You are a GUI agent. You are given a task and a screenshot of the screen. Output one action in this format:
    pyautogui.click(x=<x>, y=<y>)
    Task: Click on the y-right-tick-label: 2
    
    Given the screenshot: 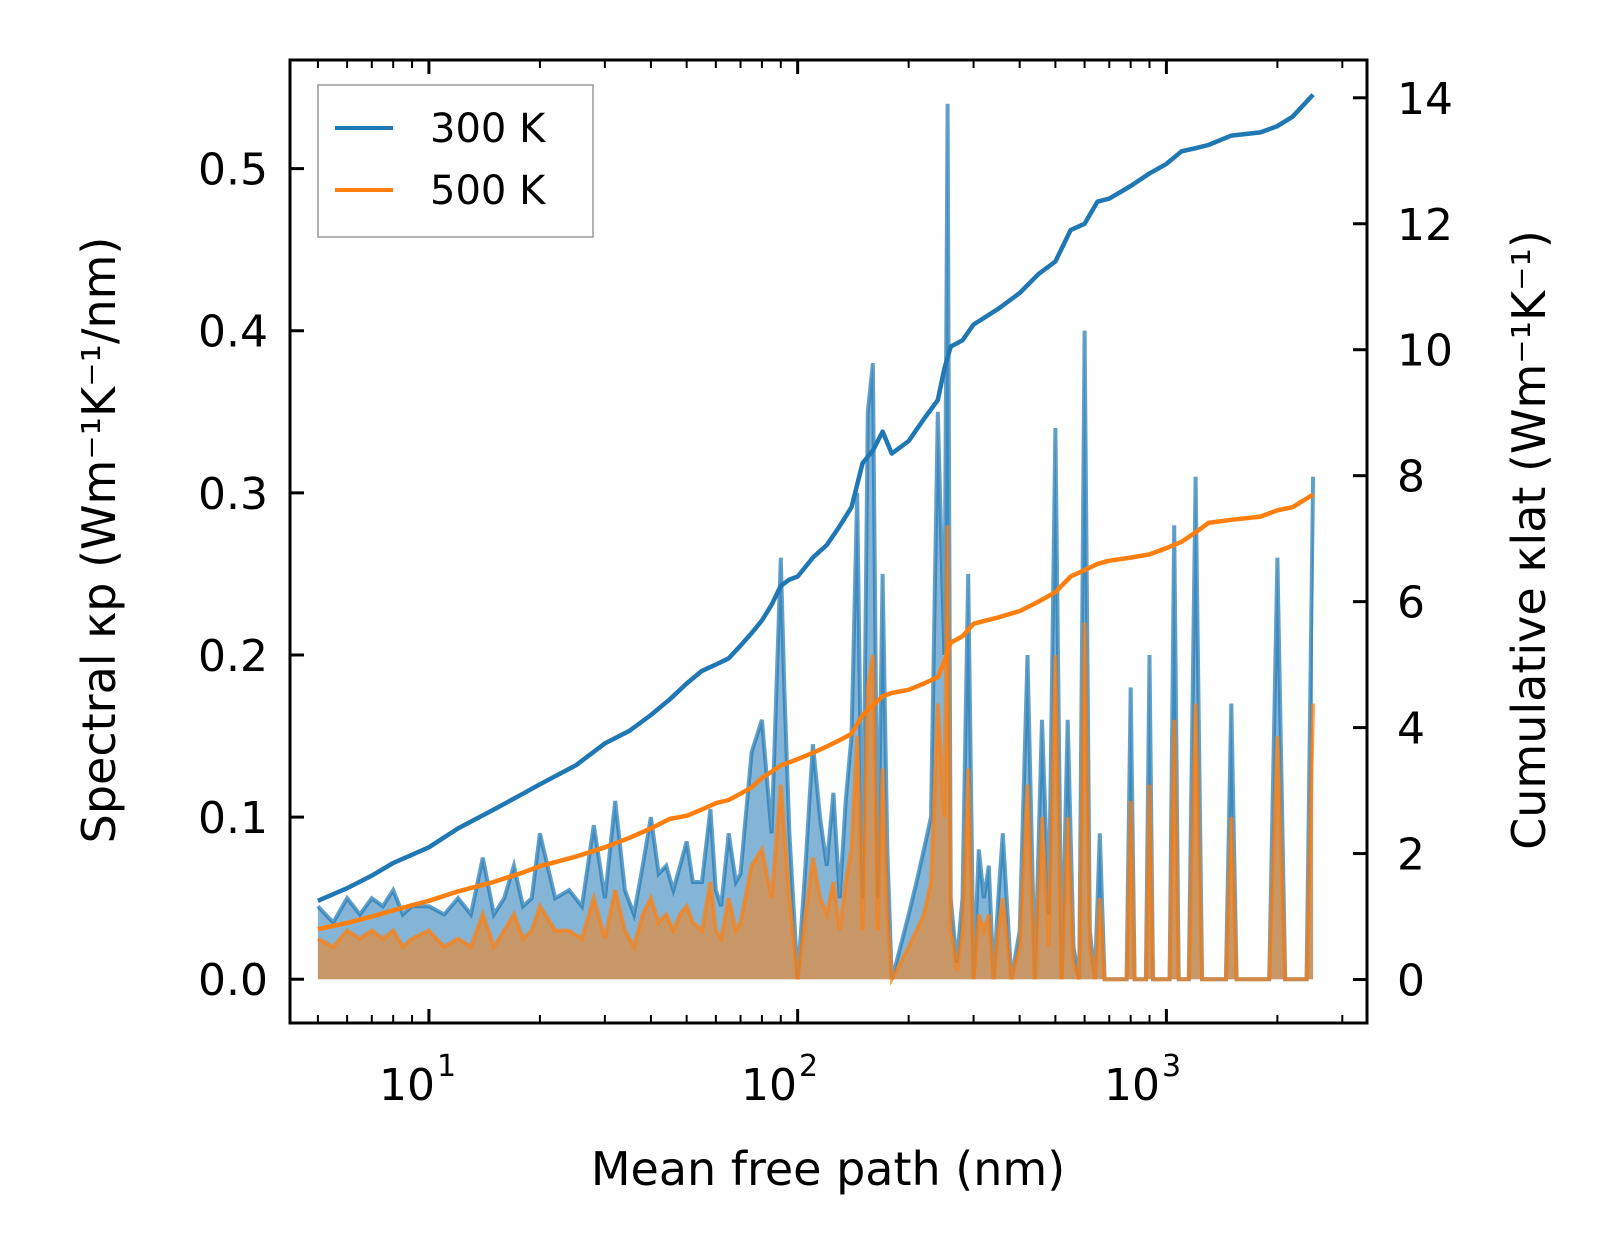 What is the action you would take?
    pyautogui.click(x=1411, y=855)
    